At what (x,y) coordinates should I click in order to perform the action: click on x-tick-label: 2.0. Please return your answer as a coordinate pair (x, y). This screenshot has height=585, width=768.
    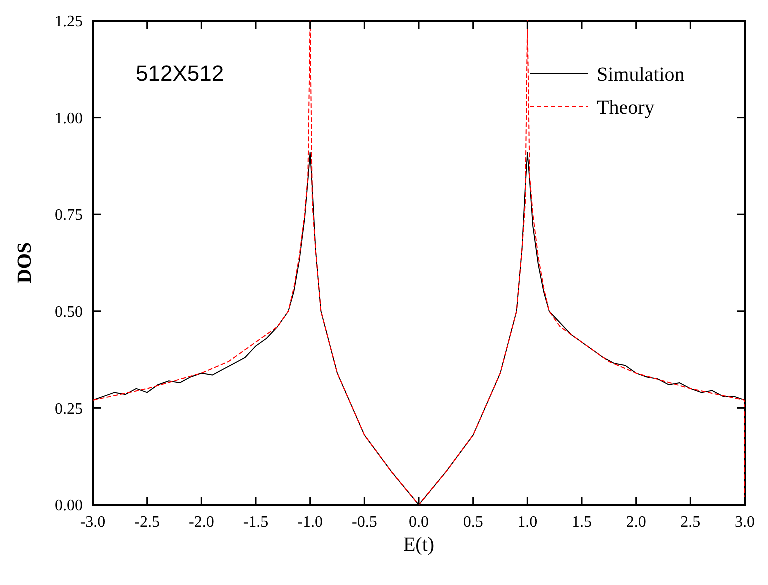
    Looking at the image, I should click on (636, 522).